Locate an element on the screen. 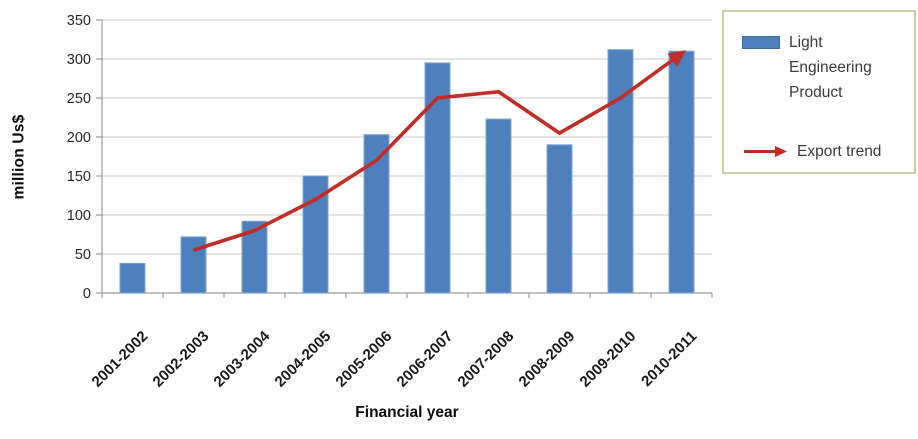  x-tick-label: 2010-2011 is located at coordinates (669, 359).